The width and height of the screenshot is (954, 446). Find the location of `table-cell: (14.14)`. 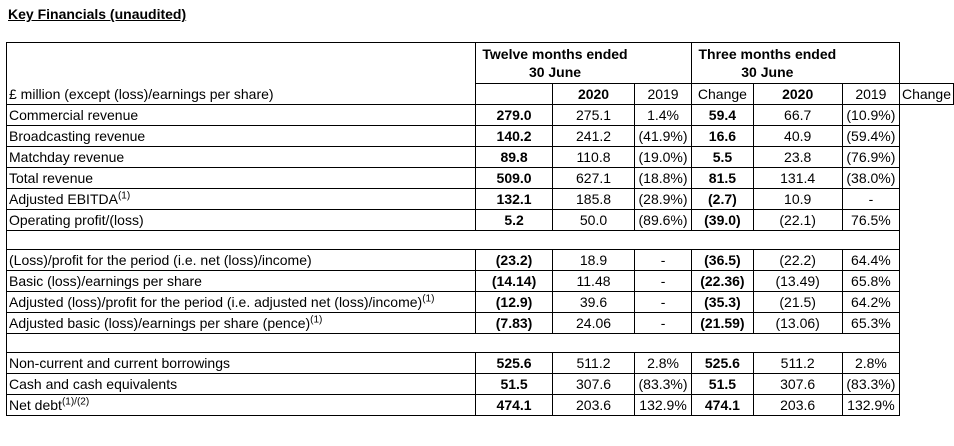

table-cell: (14.14) is located at coordinates (514, 281).